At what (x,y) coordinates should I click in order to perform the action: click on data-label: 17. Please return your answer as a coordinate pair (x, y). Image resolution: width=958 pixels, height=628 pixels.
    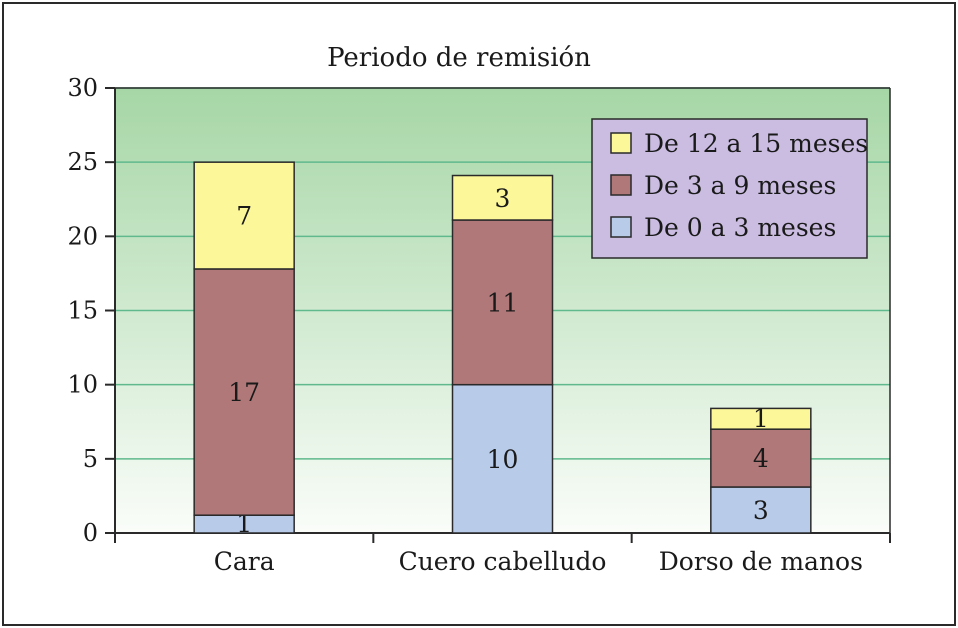
    Looking at the image, I should click on (244, 392).